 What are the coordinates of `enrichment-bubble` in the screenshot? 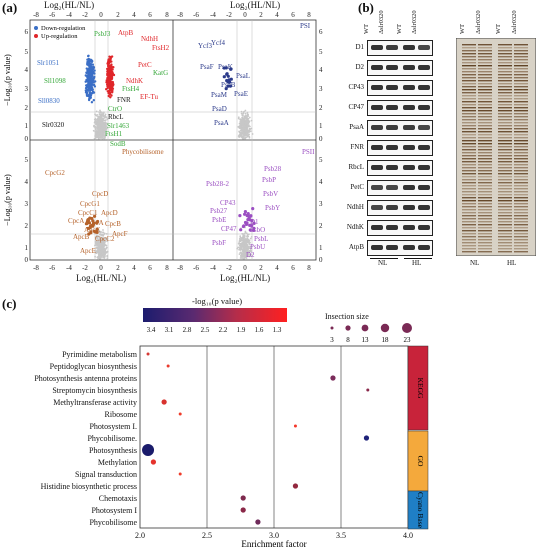 It's located at (168, 366).